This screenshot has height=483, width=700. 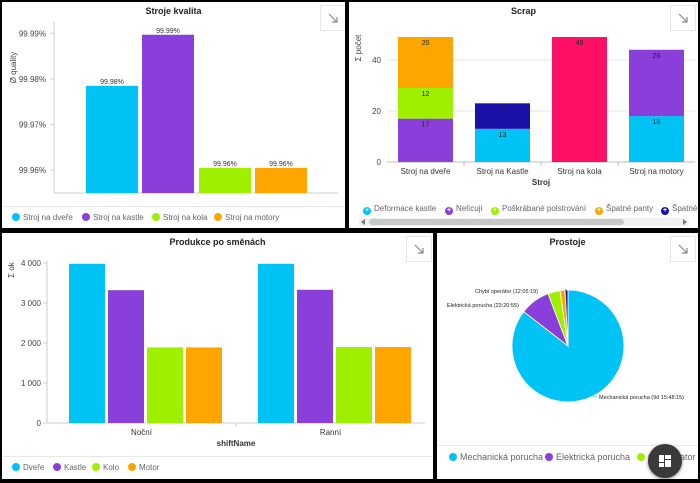 I want to click on legend: Dveře Kastle Kolo Motor, so click(x=217, y=466).